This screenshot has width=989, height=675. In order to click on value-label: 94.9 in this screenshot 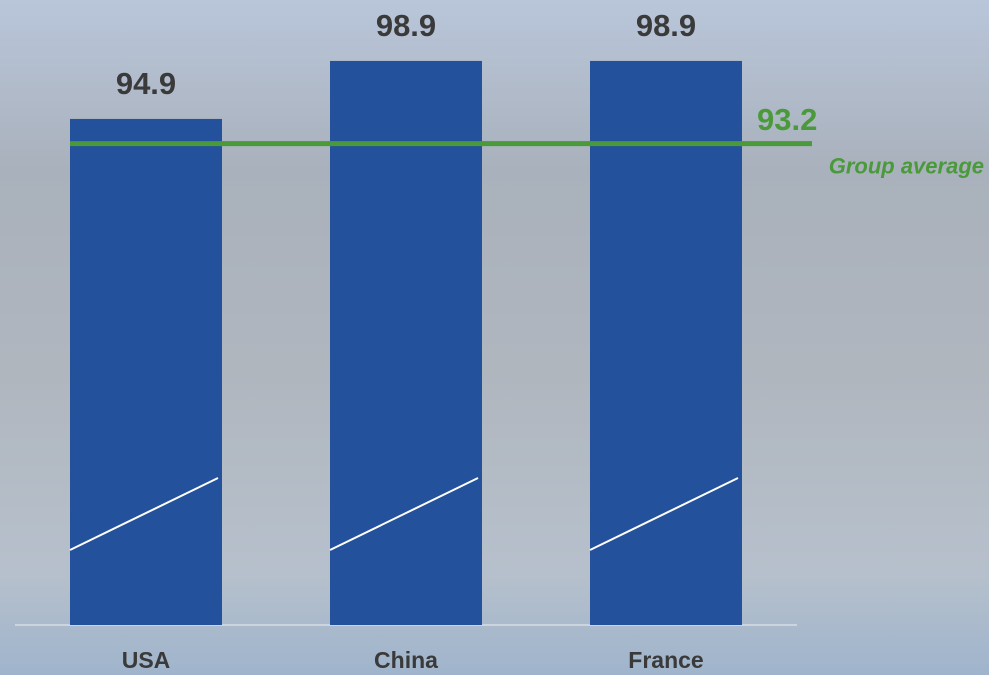, I will do `click(146, 83)`.